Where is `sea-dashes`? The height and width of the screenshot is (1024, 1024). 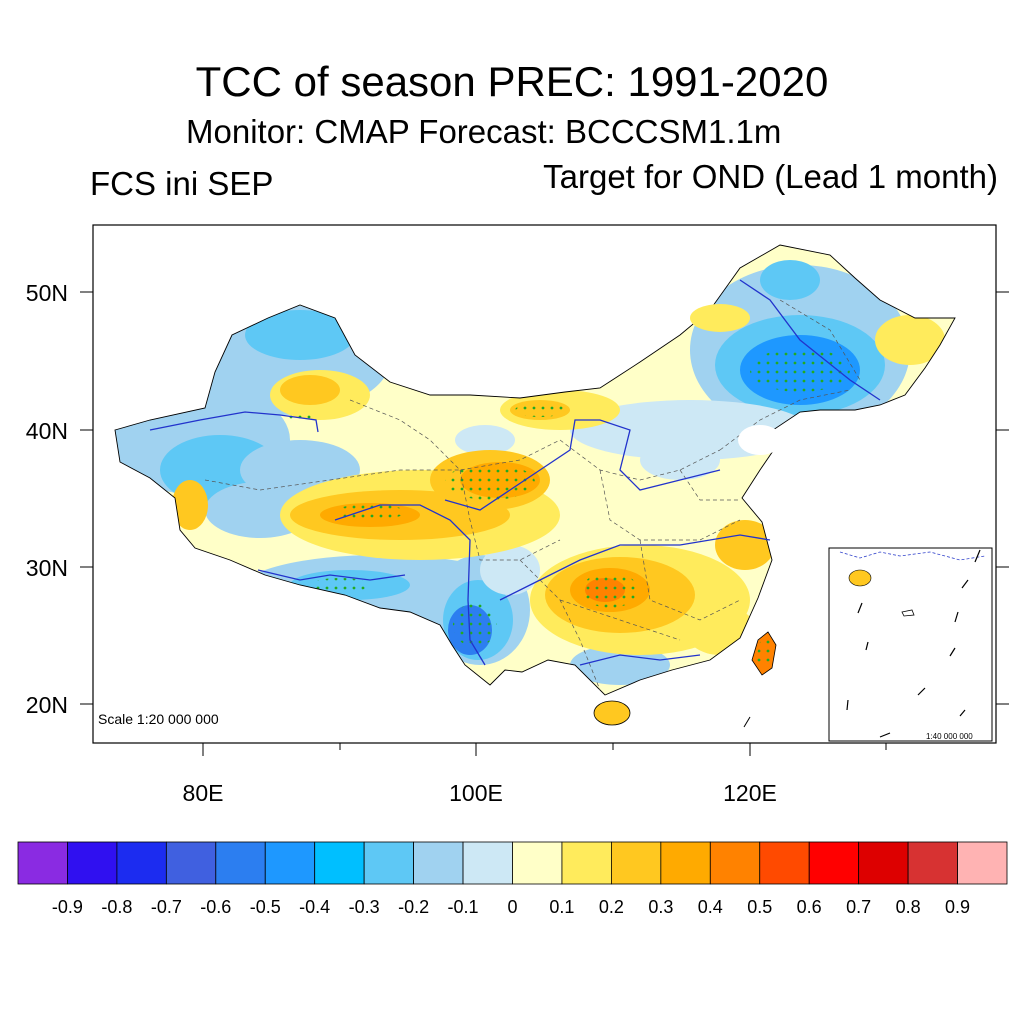
sea-dashes is located at coordinates (747, 722).